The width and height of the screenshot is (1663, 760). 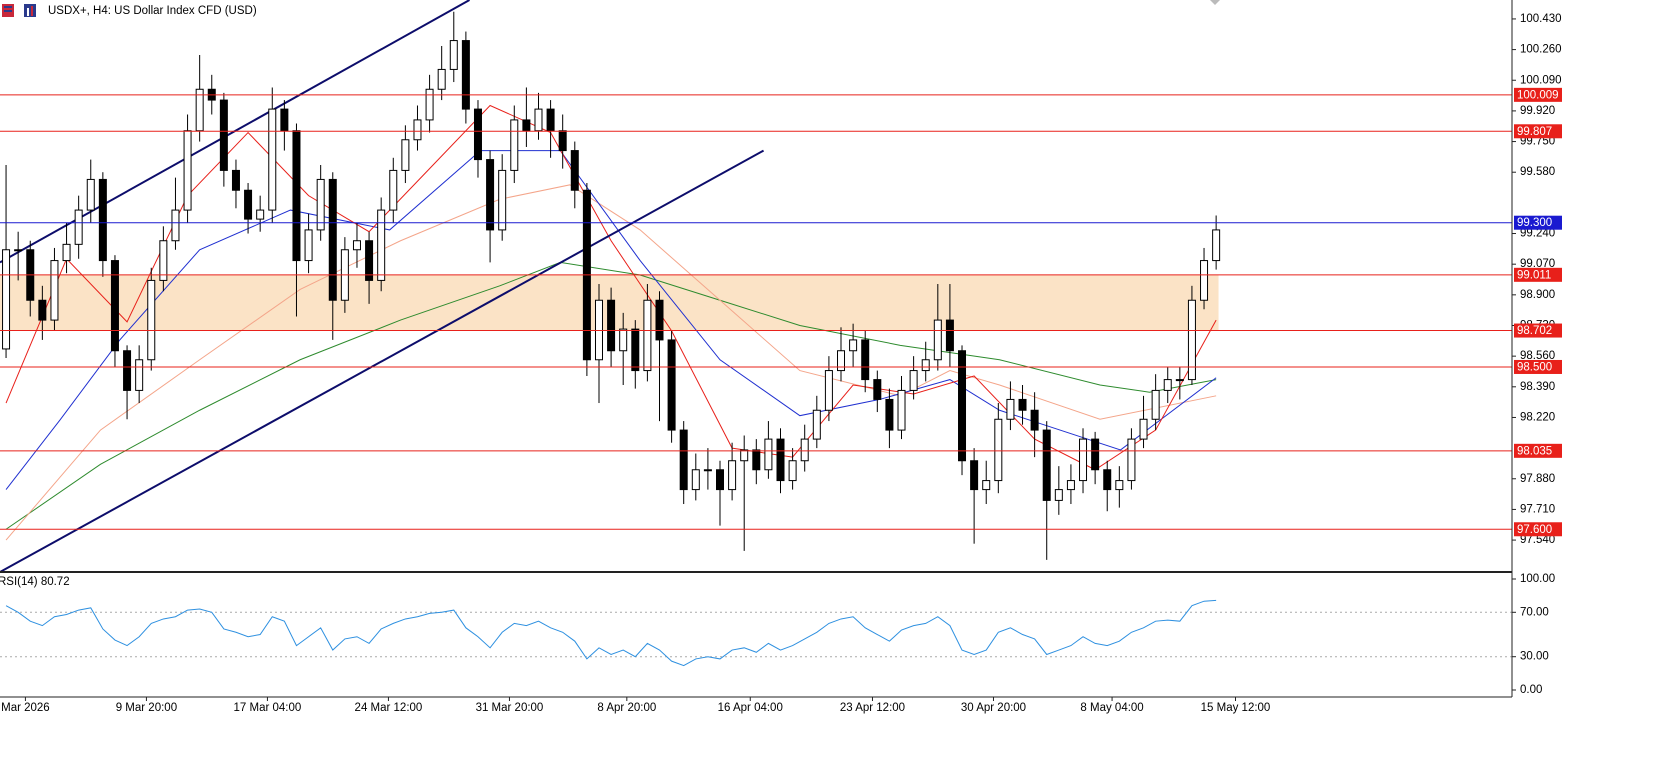 What do you see at coordinates (1534, 331) in the screenshot?
I see `level-label: 98.702` at bounding box center [1534, 331].